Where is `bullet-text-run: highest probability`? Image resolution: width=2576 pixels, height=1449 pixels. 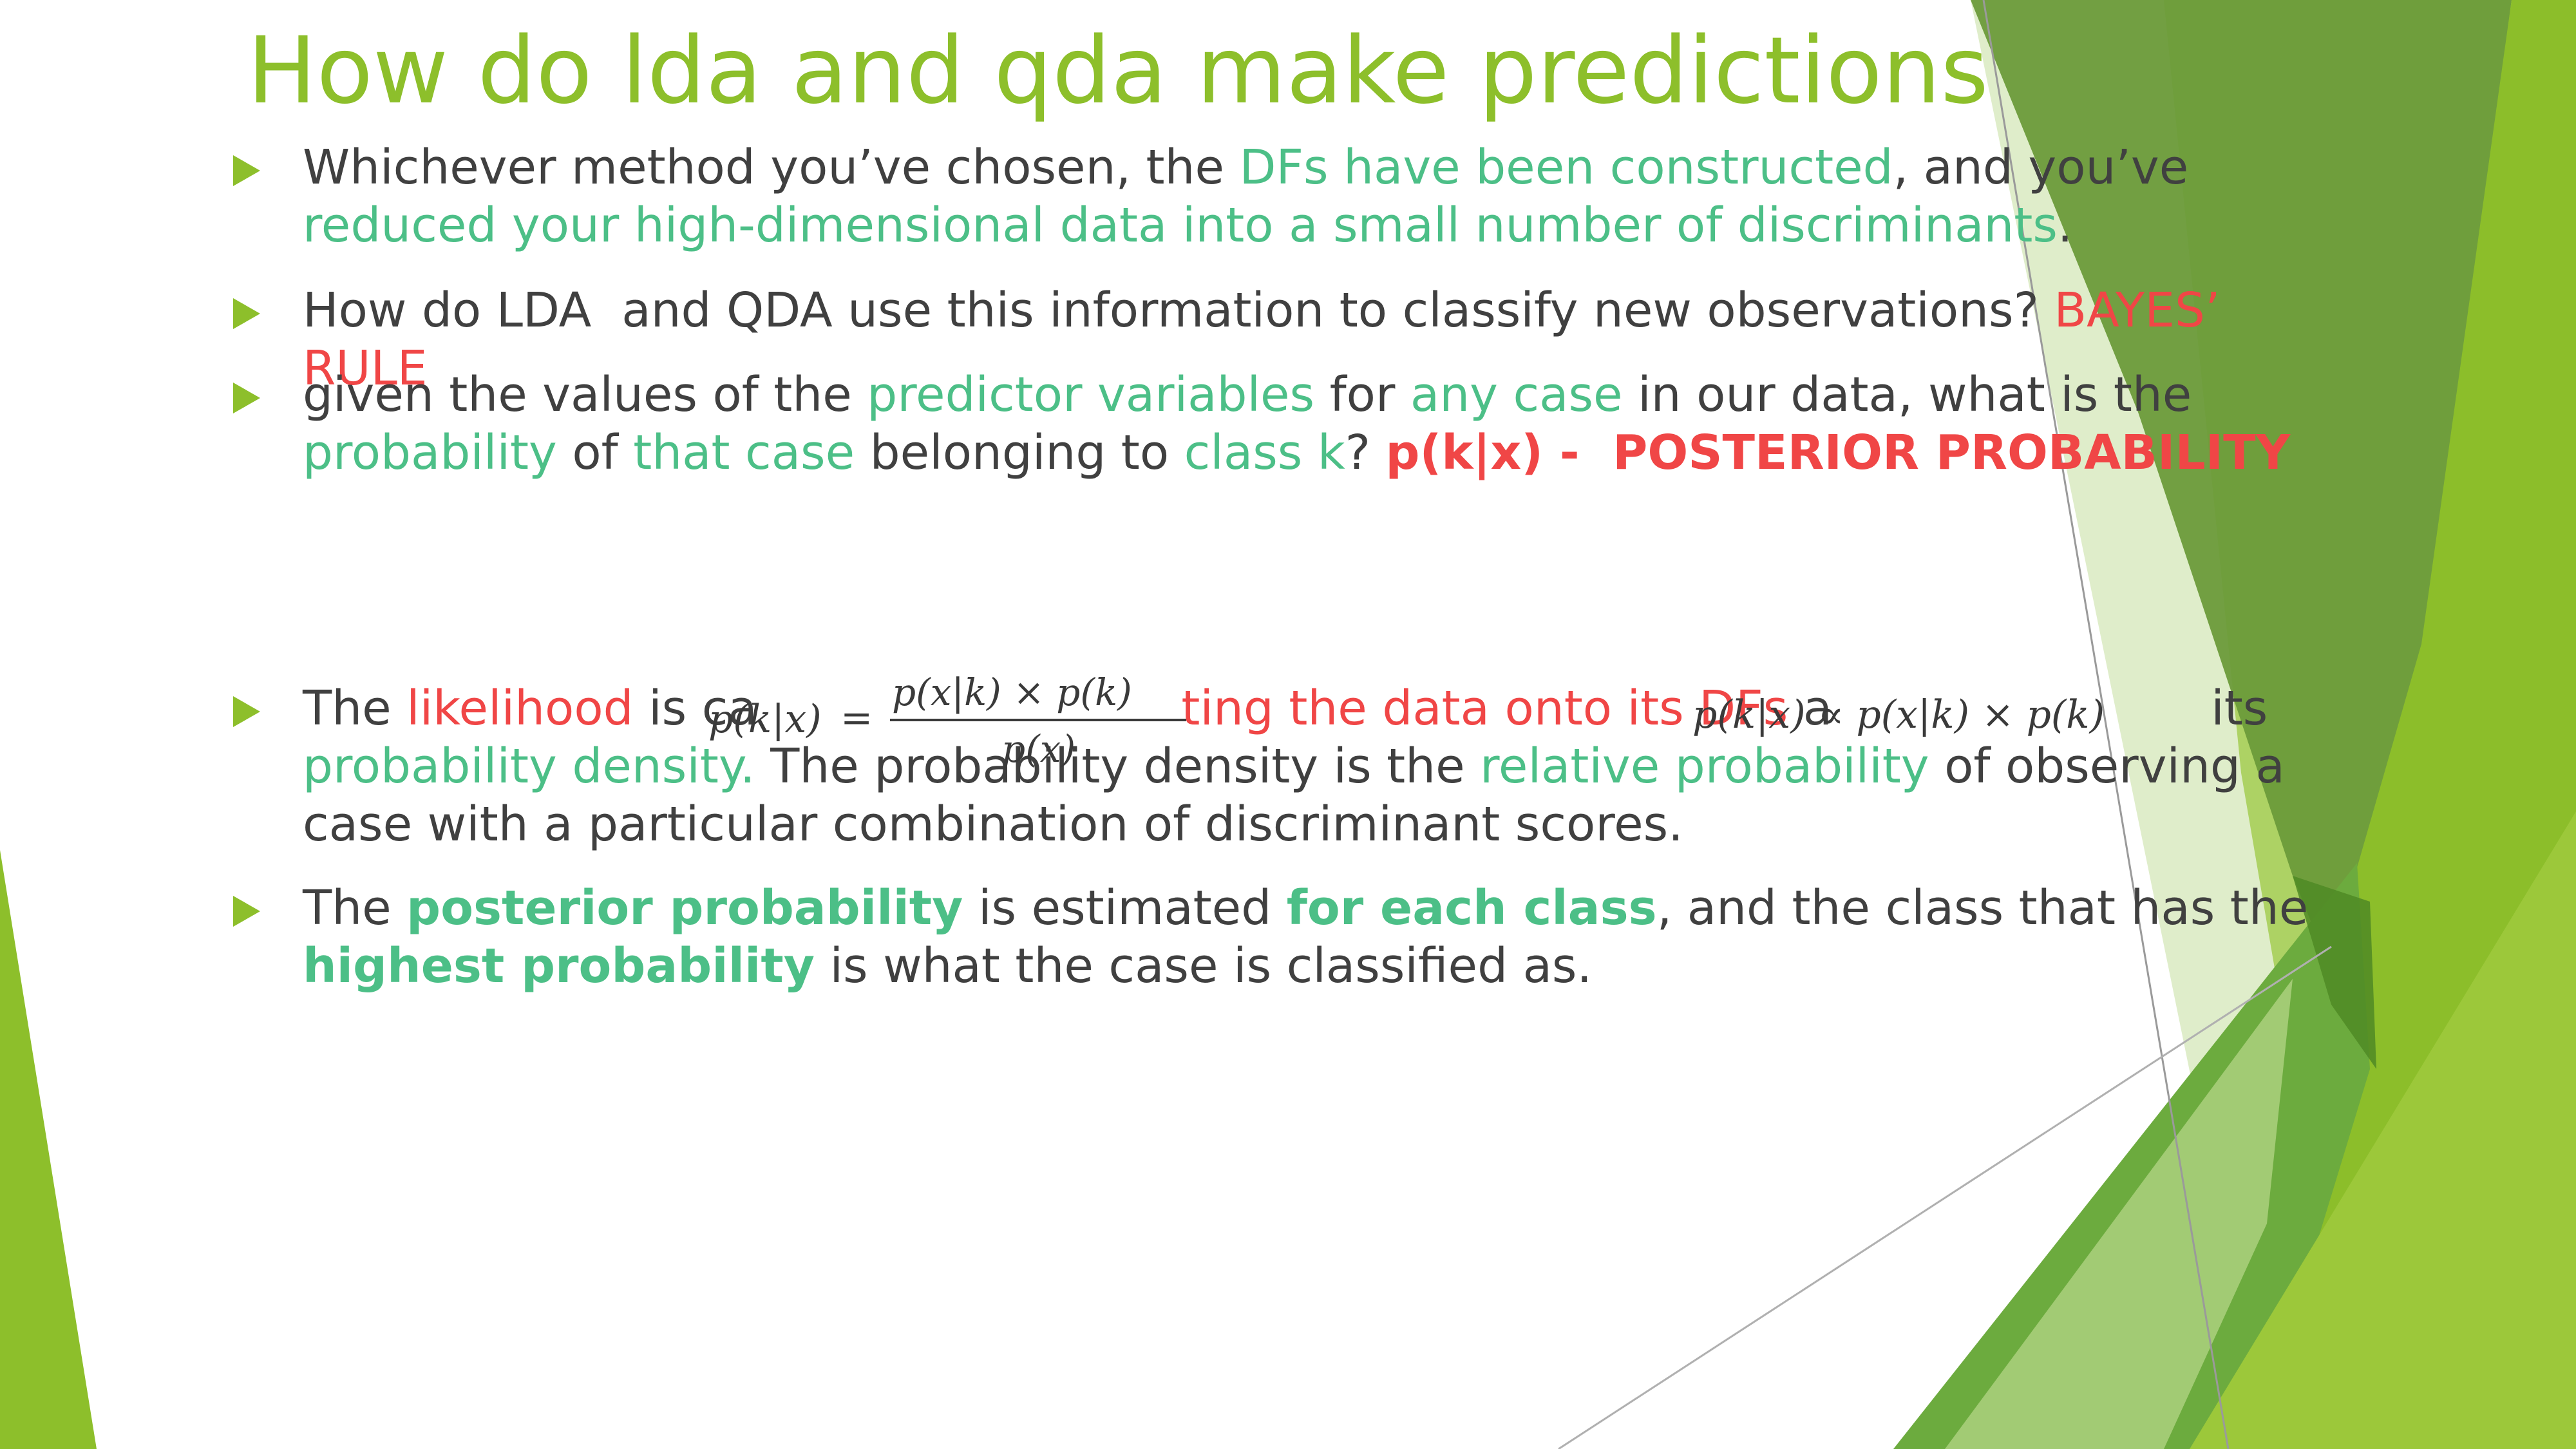 bullet-text-run: highest probability is located at coordinates (559, 966).